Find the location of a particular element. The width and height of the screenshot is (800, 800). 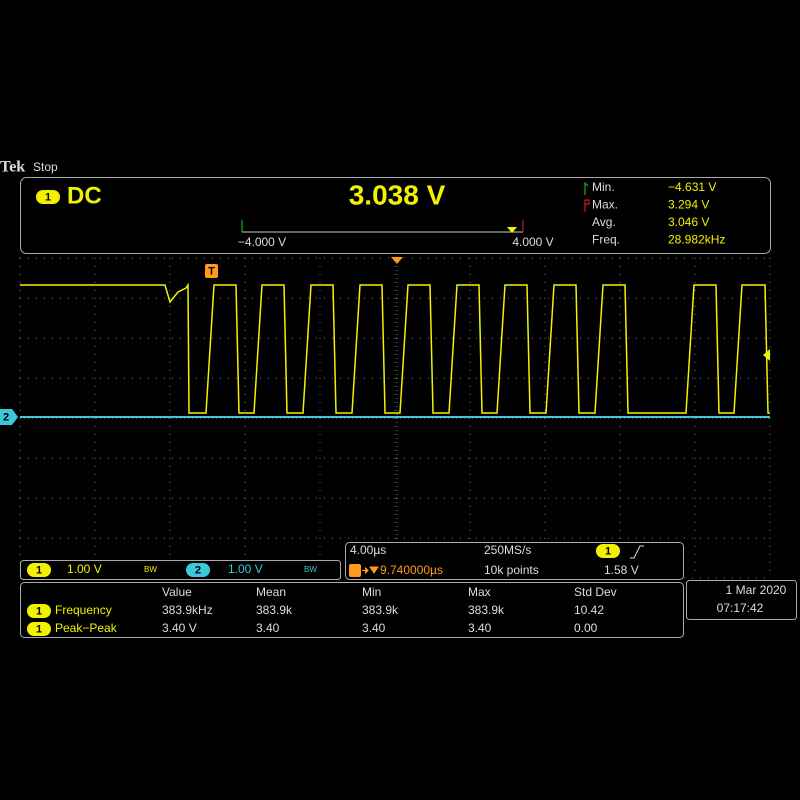

min-icon is located at coordinates (586, 188).